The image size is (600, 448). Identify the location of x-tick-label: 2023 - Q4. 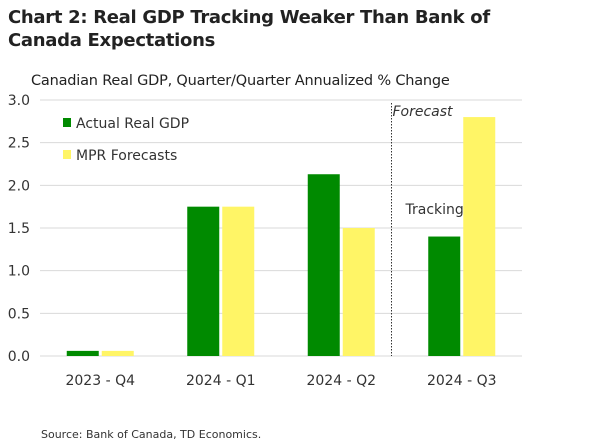
(100, 381).